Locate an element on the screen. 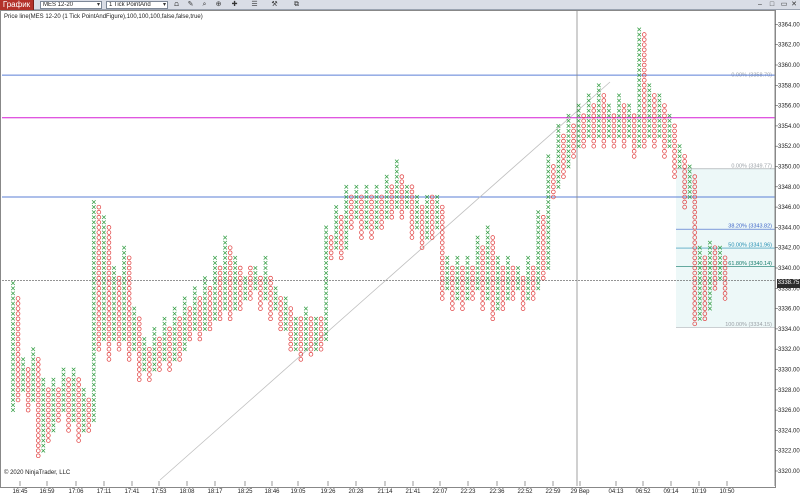 This screenshot has height=500, width=800. price-tick-label: 3330.00 is located at coordinates (789, 371).